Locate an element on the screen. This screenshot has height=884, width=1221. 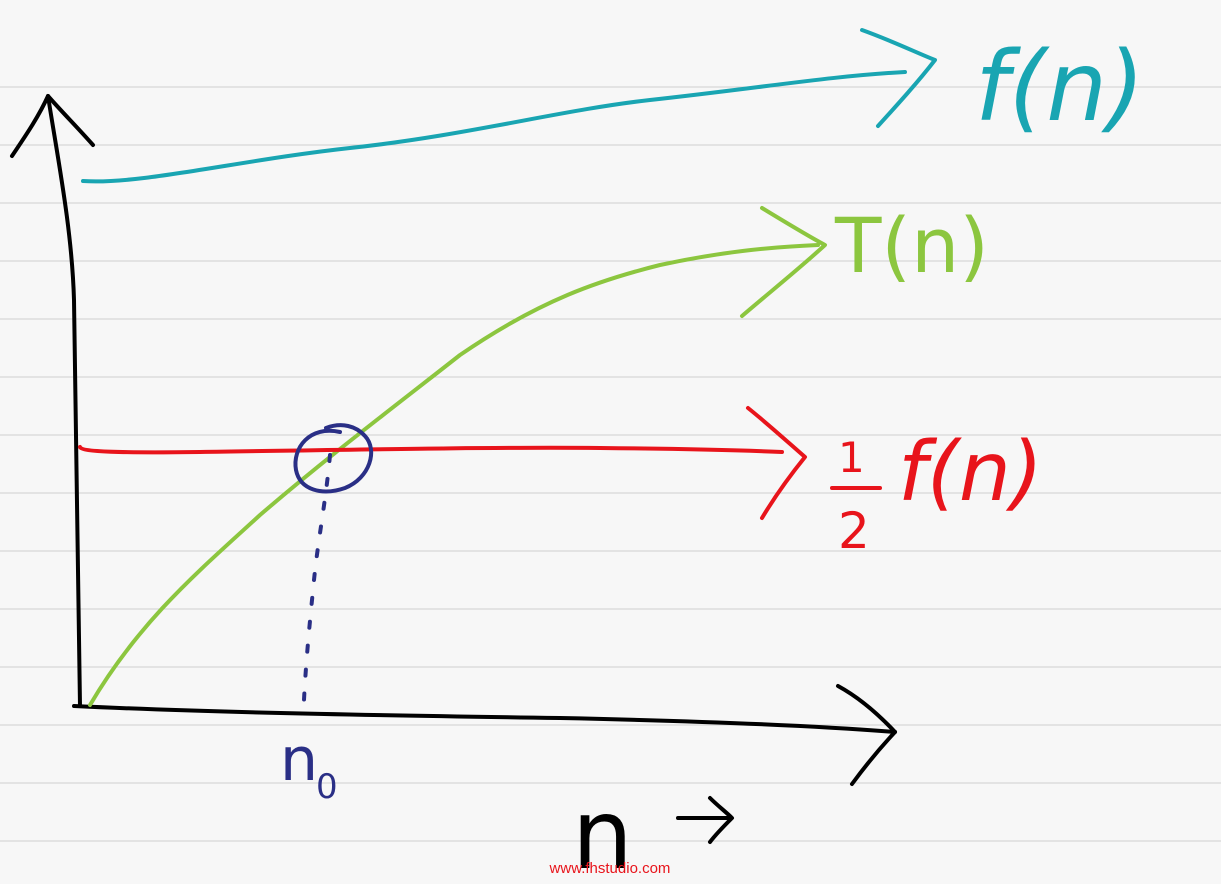
n0-marker is located at coordinates (333, 562).